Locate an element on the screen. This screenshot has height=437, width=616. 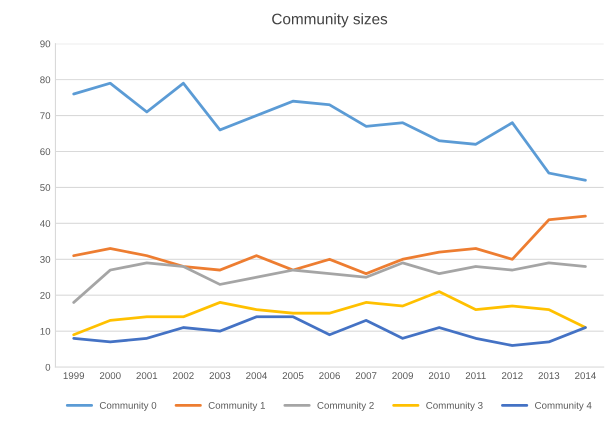
y-tick-label: 70 is located at coordinates (45, 116).